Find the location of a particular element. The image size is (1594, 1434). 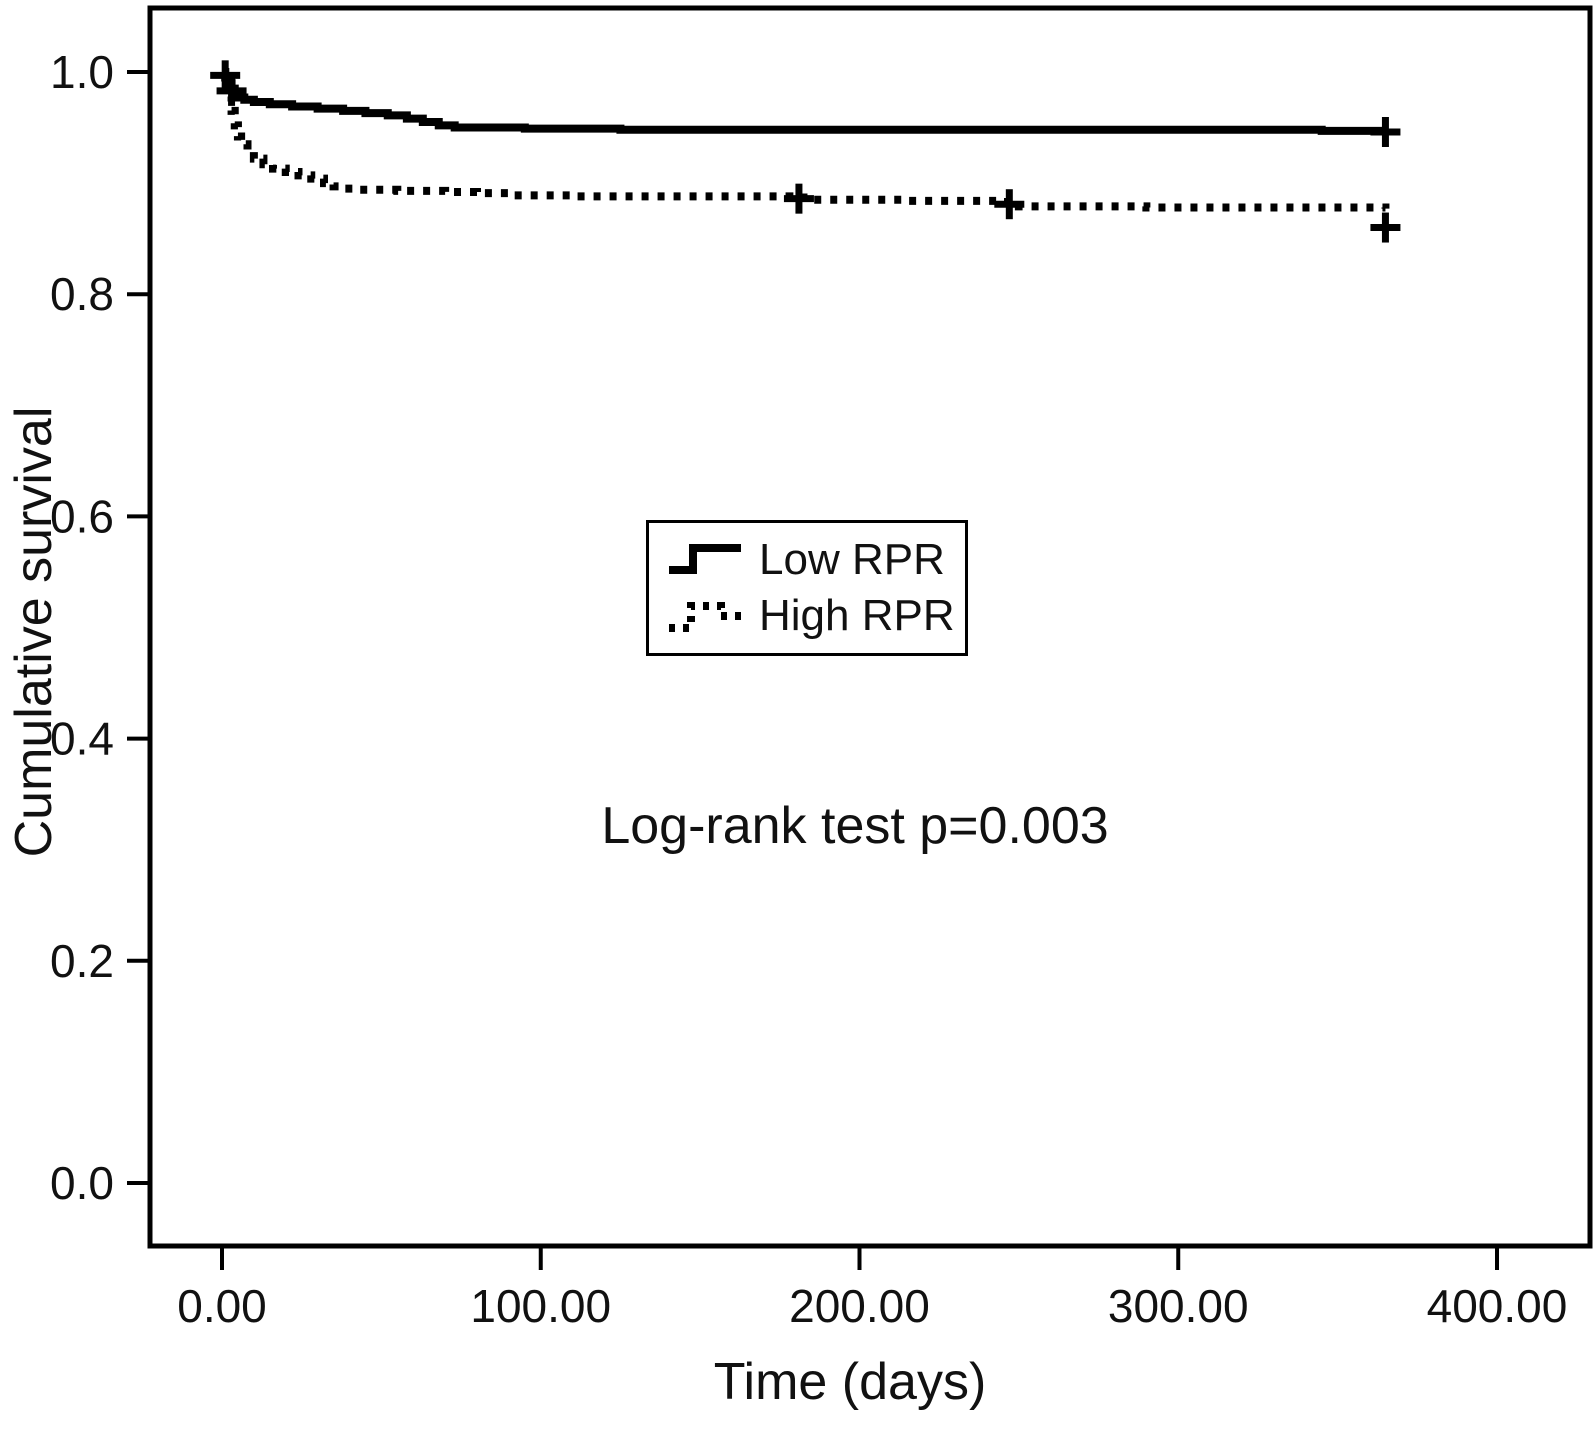

y-axis-label: Cumulative survival is located at coordinates (34, 632).